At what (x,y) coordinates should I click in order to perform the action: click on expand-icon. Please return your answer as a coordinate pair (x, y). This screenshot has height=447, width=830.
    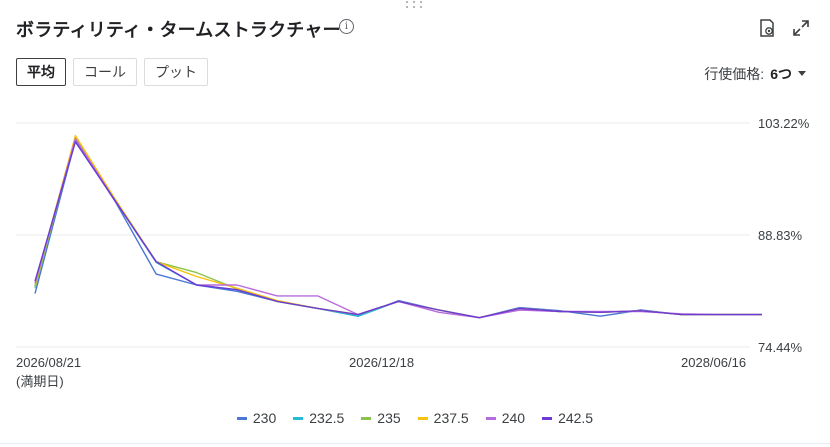
    Looking at the image, I should click on (801, 28).